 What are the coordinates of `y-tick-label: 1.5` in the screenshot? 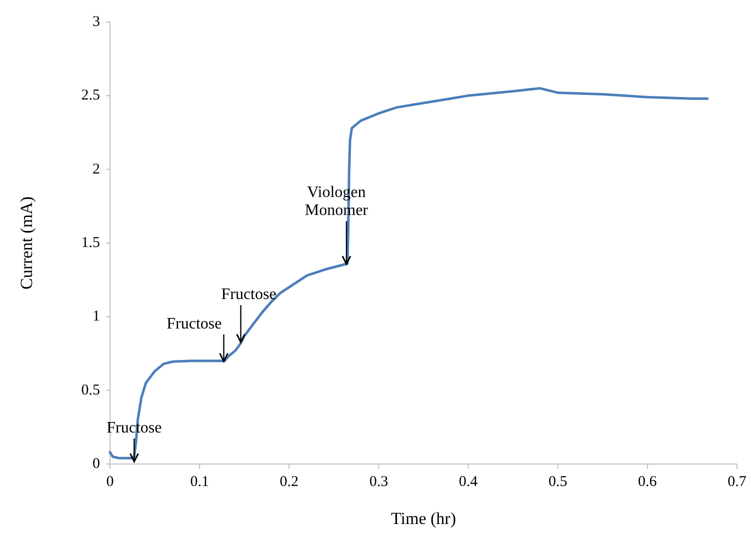 It's located at (90, 243).